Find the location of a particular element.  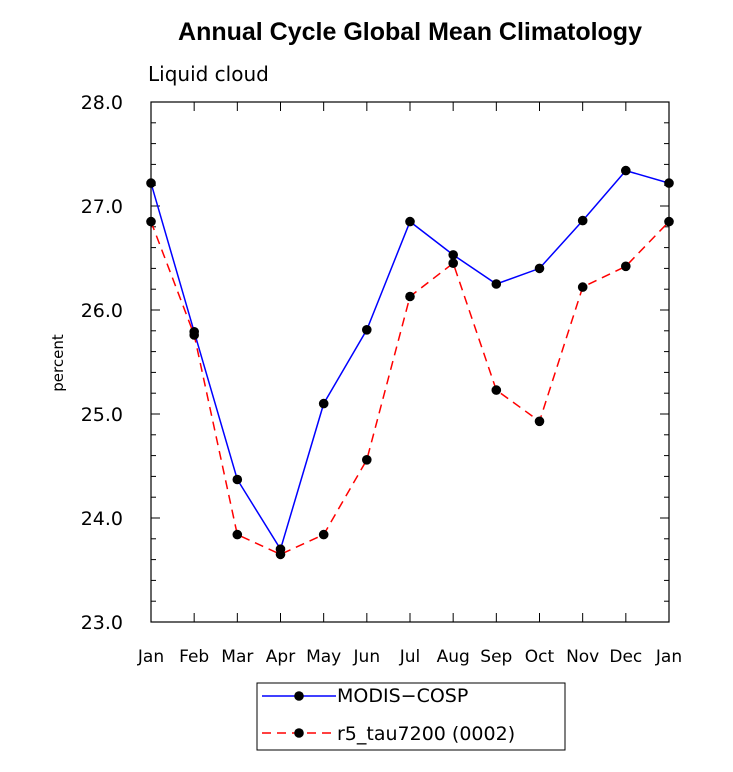

y-tick-label: 26.0 is located at coordinates (102, 311).